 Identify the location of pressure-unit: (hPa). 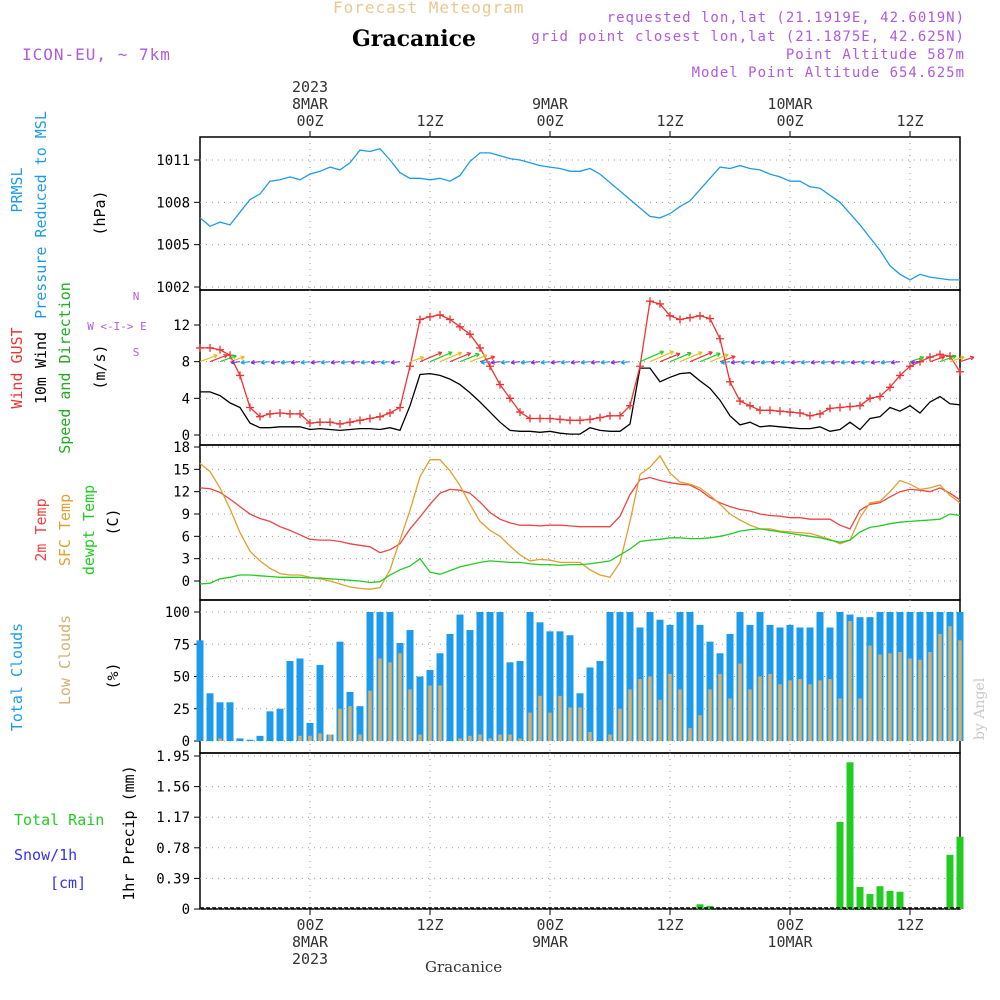
(100, 212).